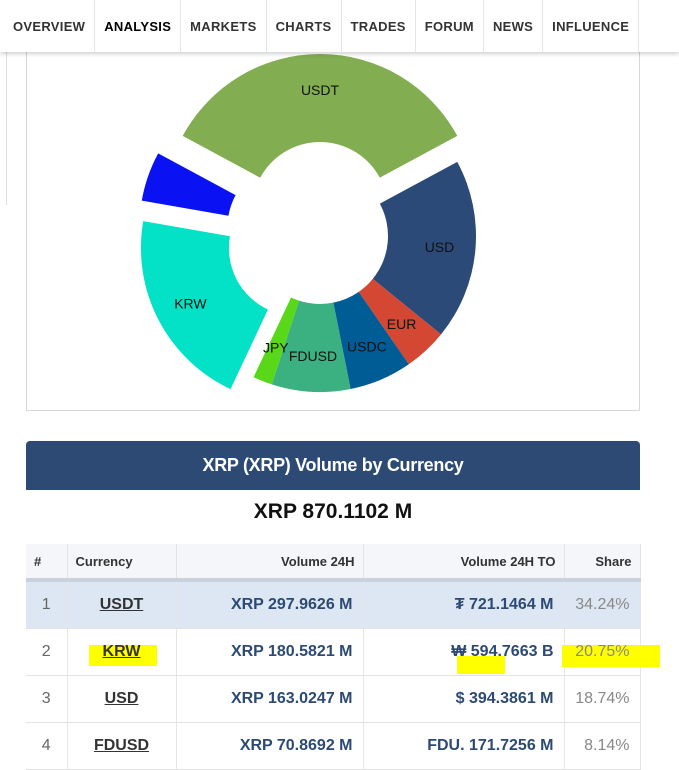  Describe the element at coordinates (190, 303) in the screenshot. I see `slice-label: KRW` at that location.